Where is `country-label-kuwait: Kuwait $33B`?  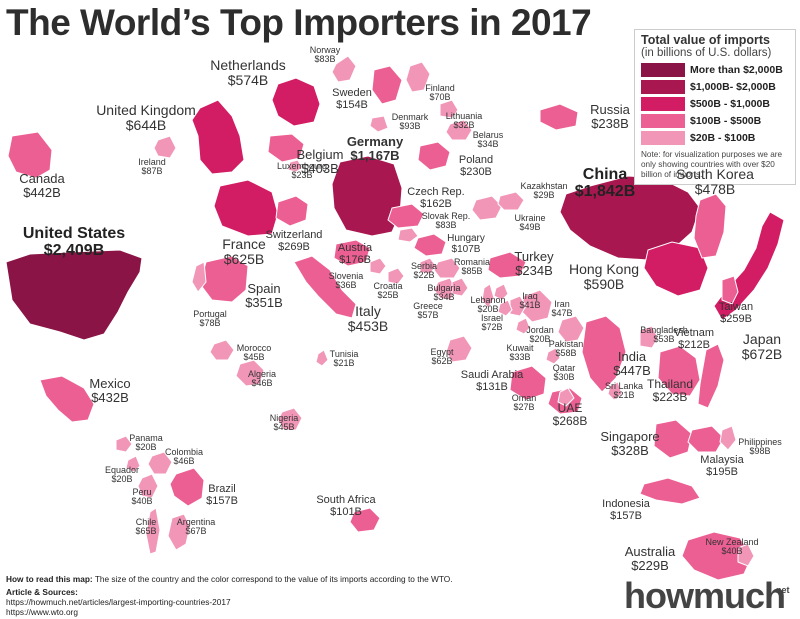
country-label-kuwait: Kuwait $33B is located at coordinates (520, 353).